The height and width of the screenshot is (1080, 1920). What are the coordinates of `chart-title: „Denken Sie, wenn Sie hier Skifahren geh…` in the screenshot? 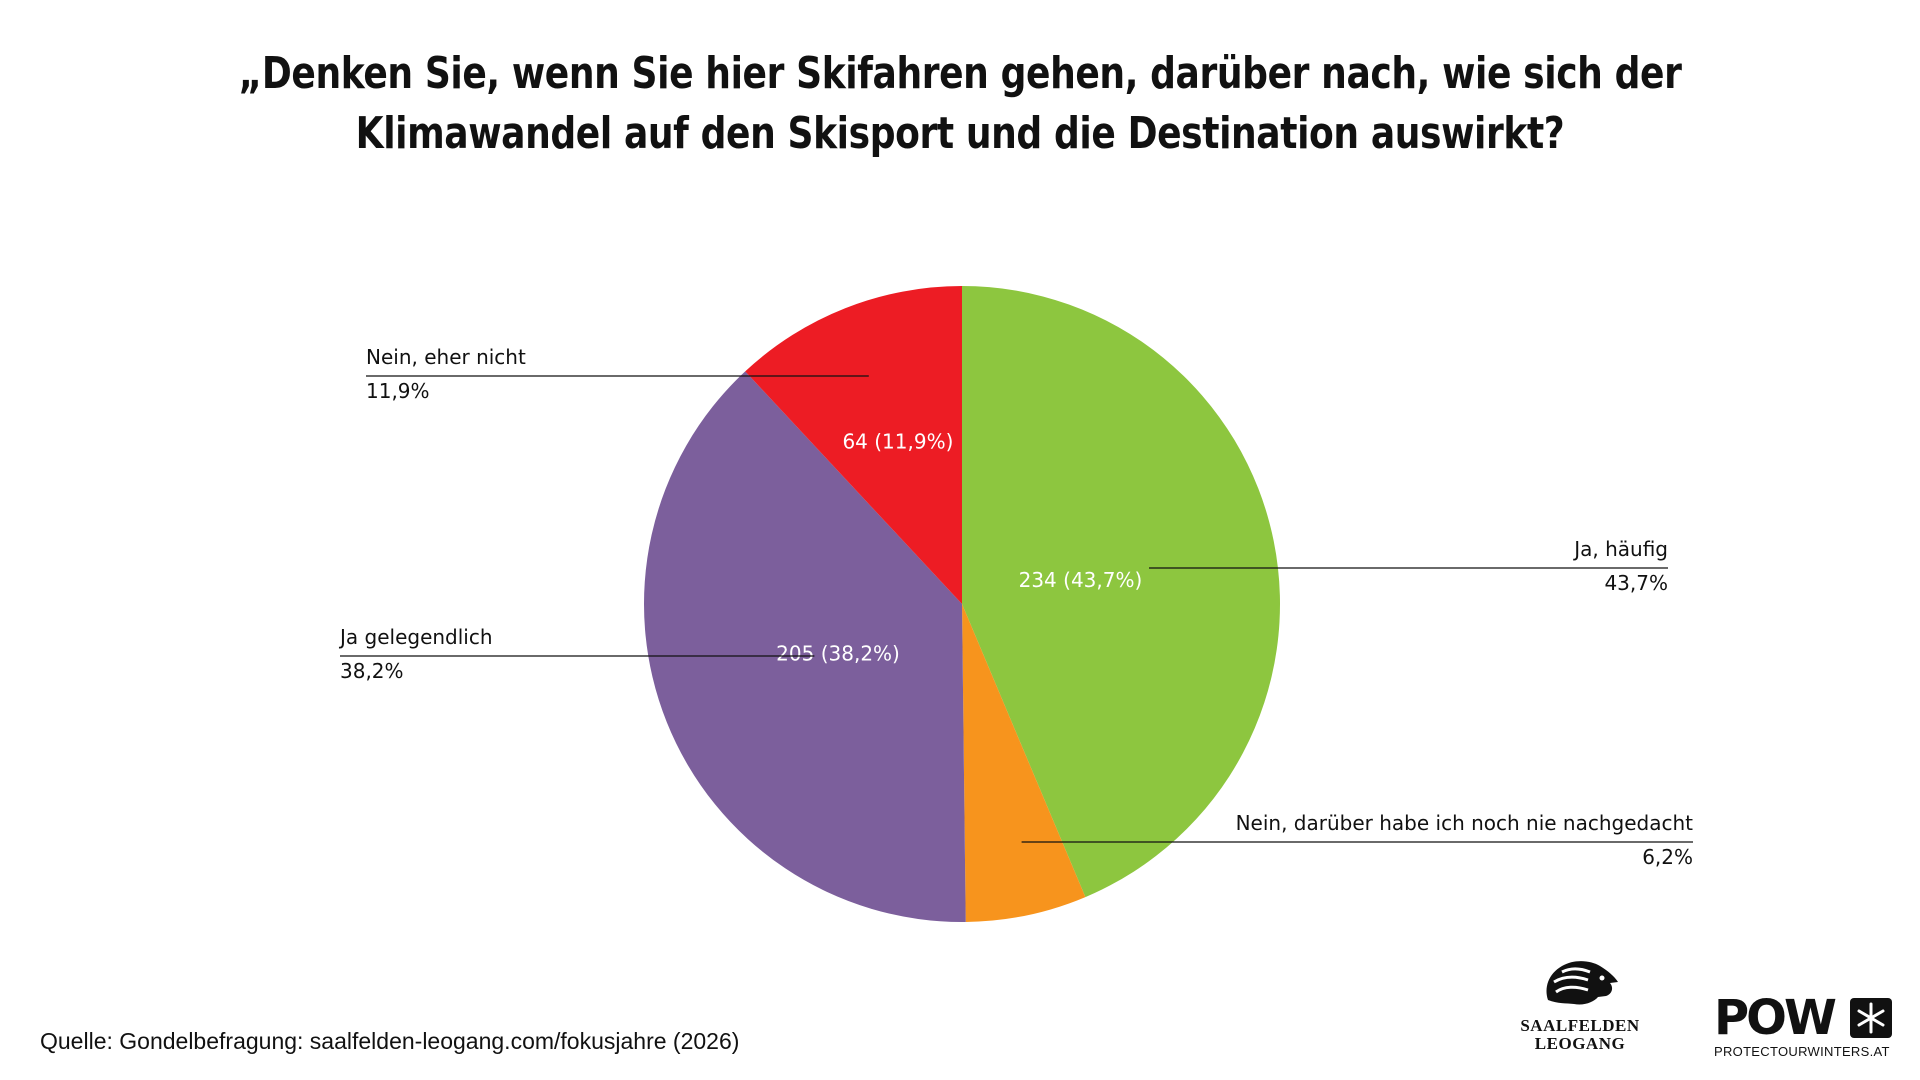 It's located at (960, 104).